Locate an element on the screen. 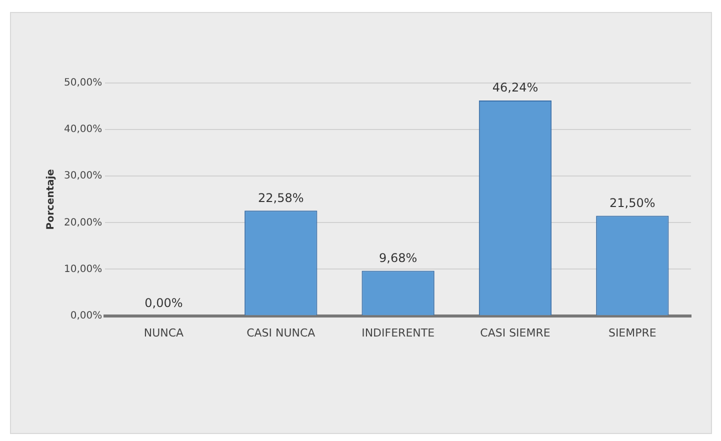 The width and height of the screenshot is (721, 441). x-tick-label: NUNCA is located at coordinates (164, 333).